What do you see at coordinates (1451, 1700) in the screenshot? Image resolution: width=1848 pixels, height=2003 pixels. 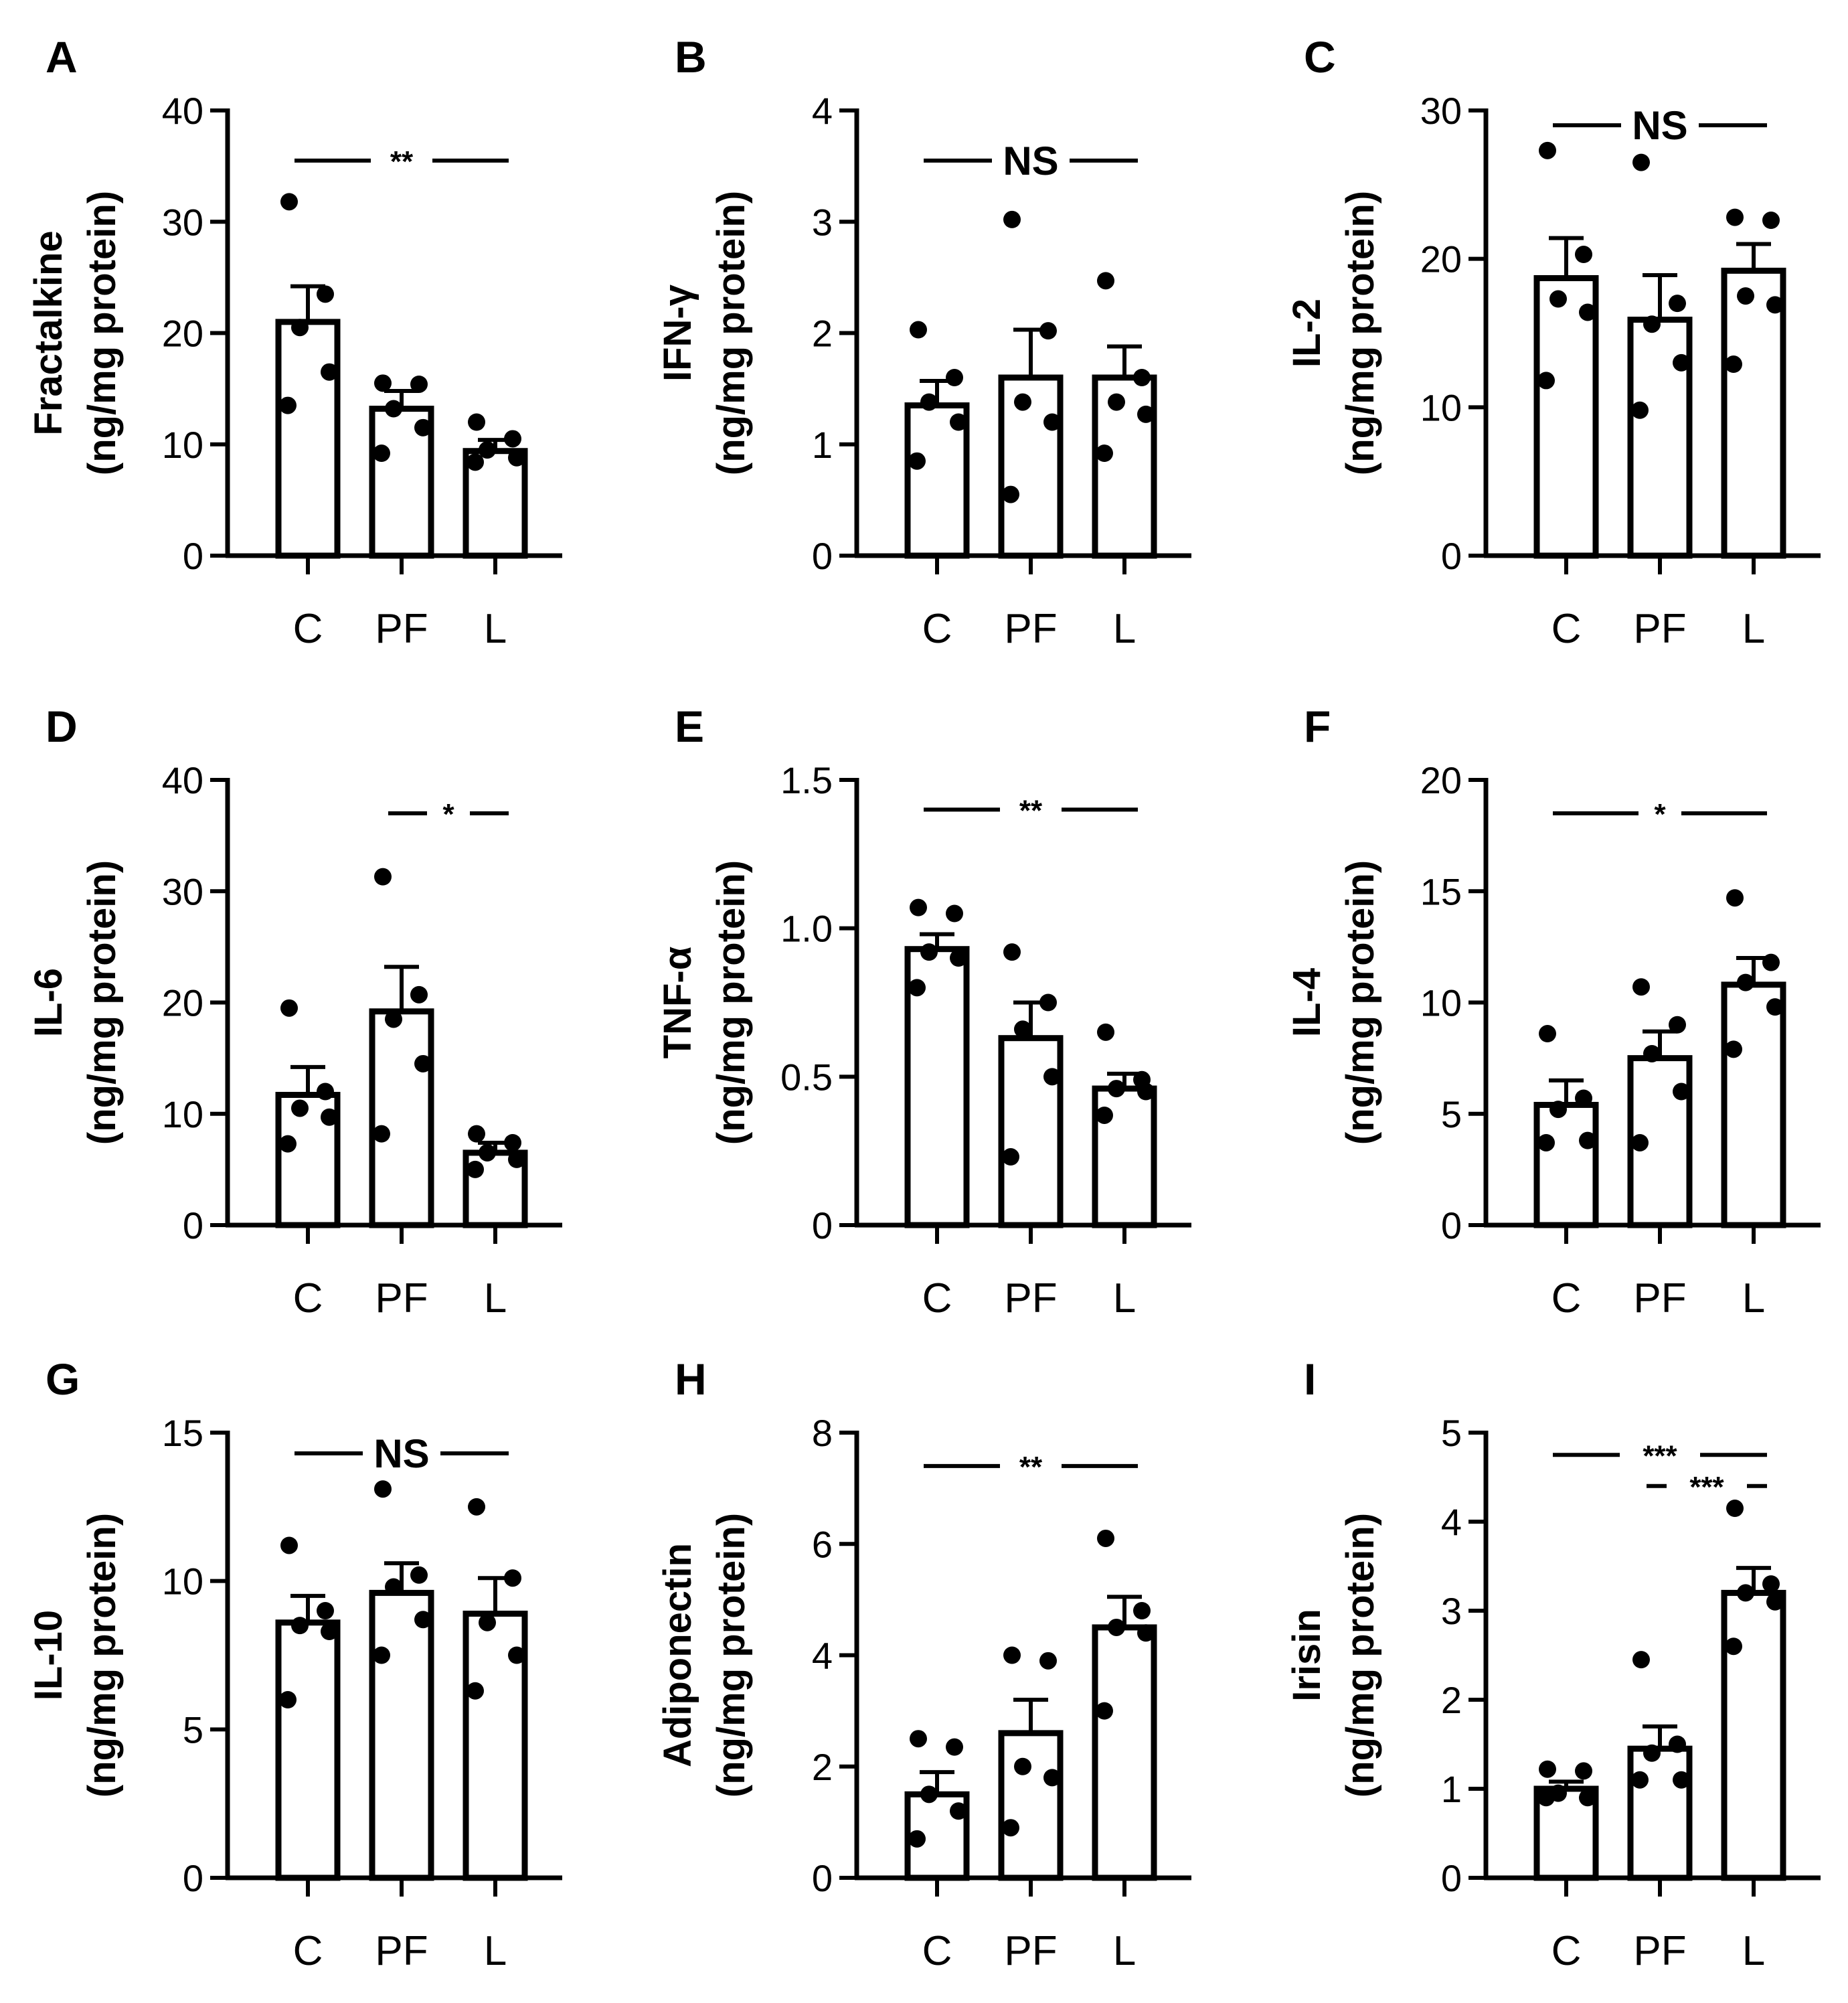 I see `y-tick-label: 2` at bounding box center [1451, 1700].